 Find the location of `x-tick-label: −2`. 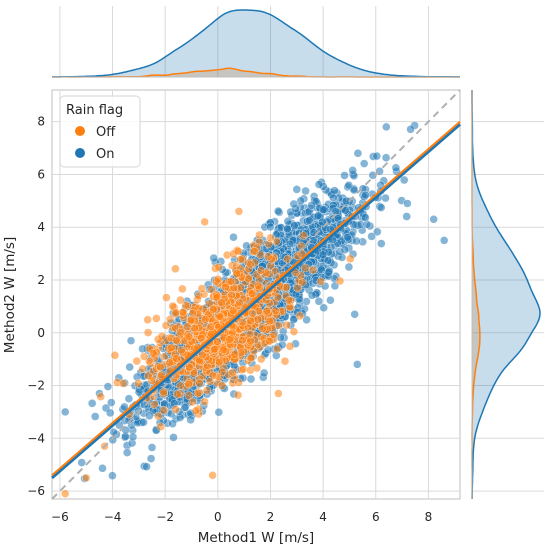

x-tick-label: −2 is located at coordinates (165, 517).